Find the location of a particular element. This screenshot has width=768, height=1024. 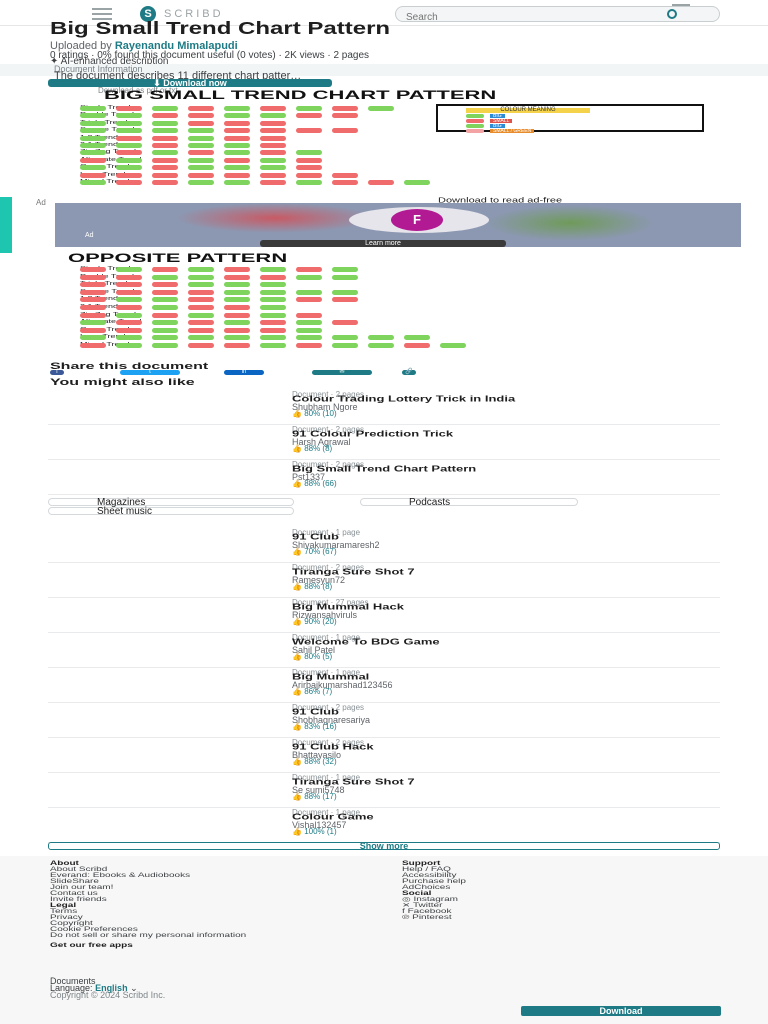

footer-link: AdChoices is located at coordinates (426, 887).